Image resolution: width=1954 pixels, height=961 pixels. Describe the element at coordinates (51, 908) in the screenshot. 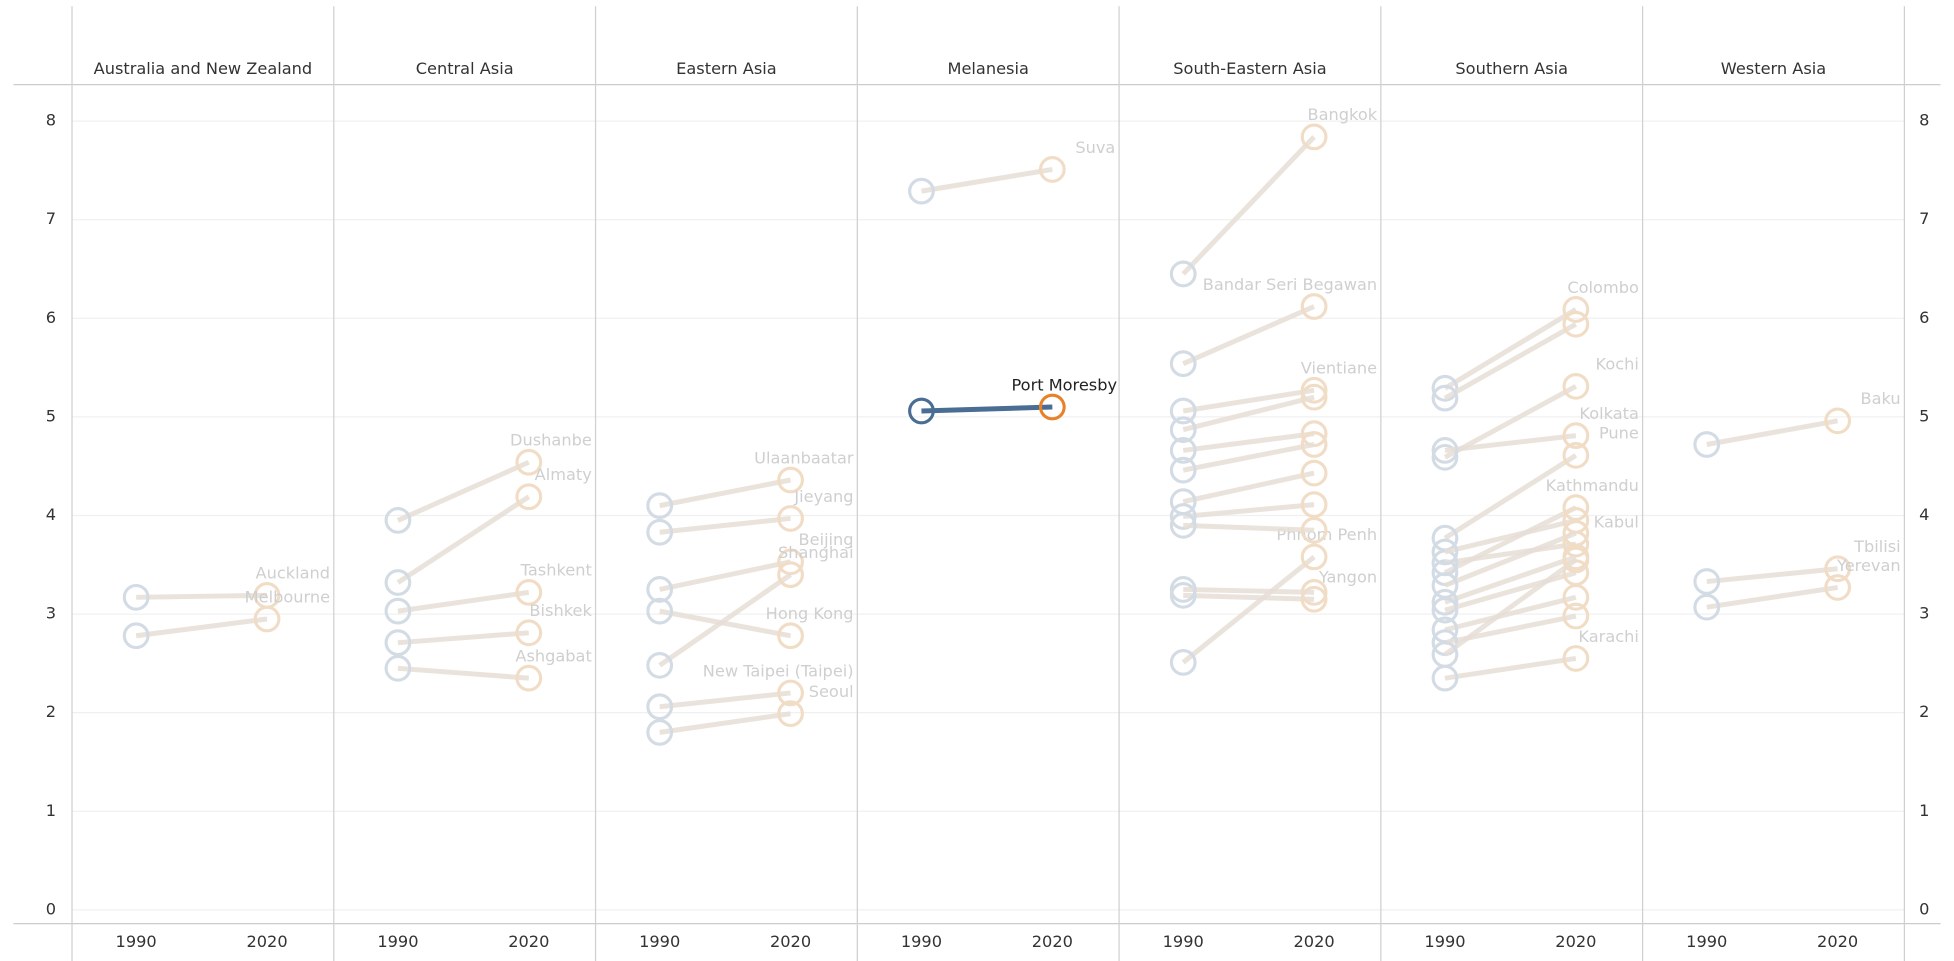

I see `y-tick-label: 0` at that location.